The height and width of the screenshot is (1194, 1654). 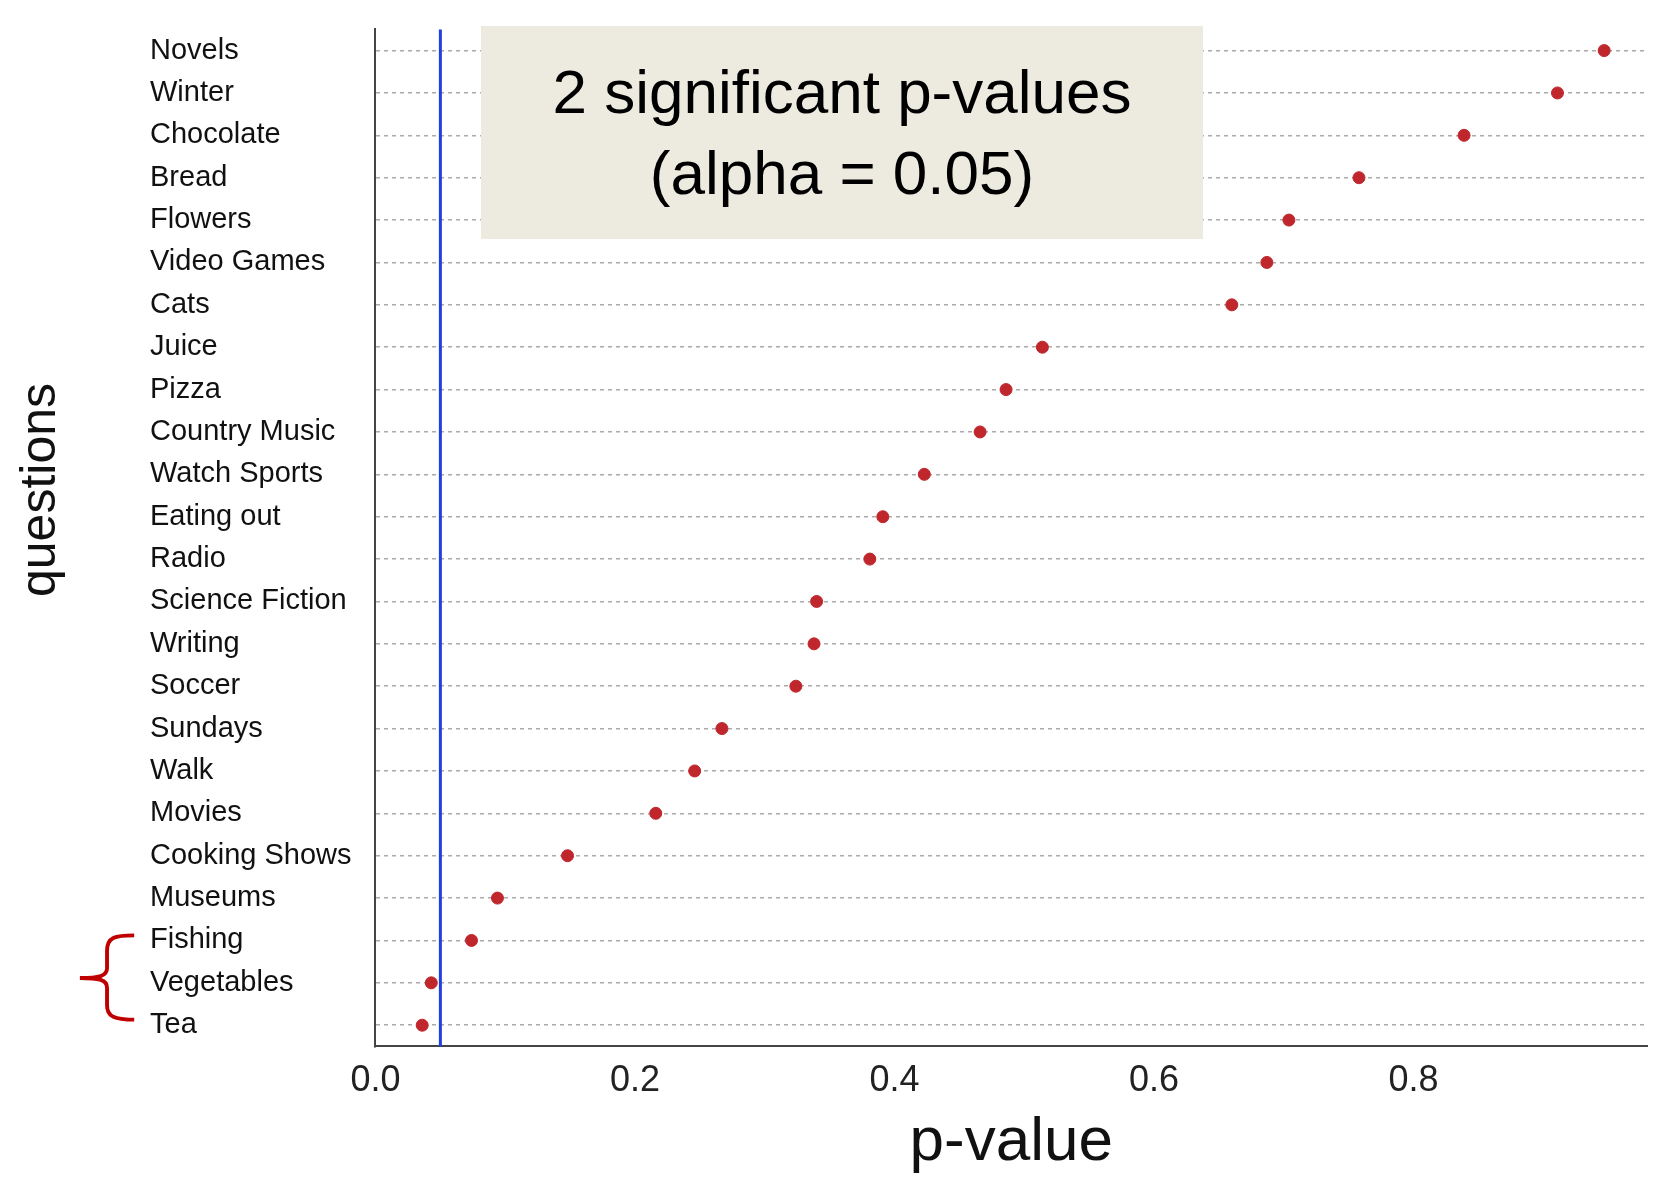 I want to click on y-tick-label: Novels, so click(x=194, y=48).